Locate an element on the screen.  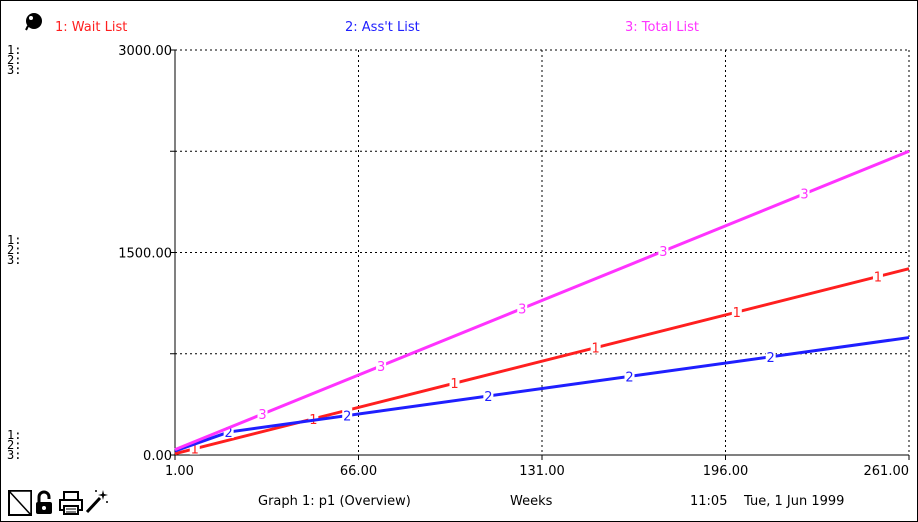
date: Tue, 1 Jun 1999 is located at coordinates (794, 501).